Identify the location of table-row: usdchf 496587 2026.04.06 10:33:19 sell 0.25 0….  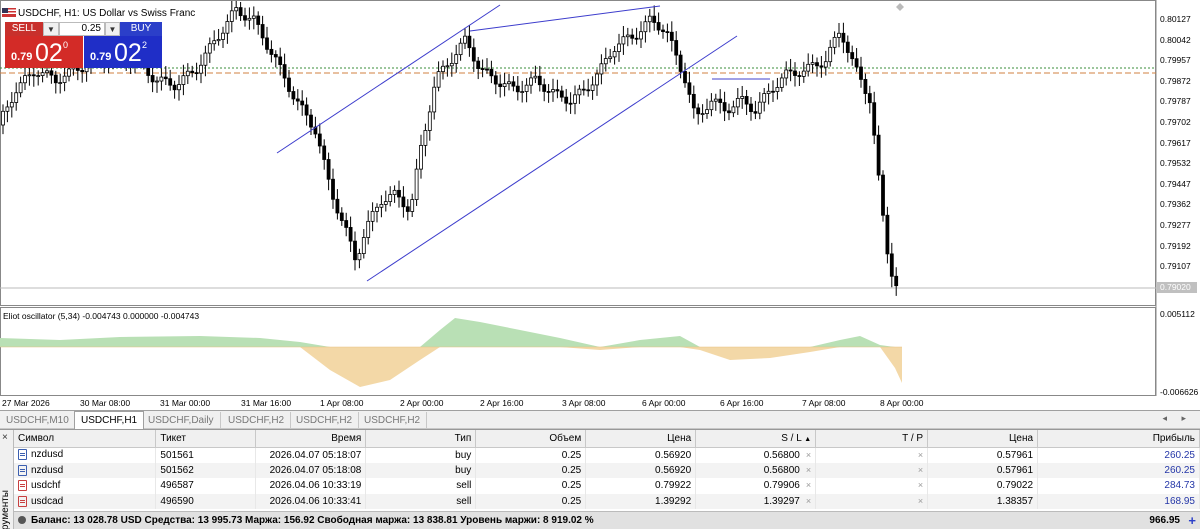
(607, 486).